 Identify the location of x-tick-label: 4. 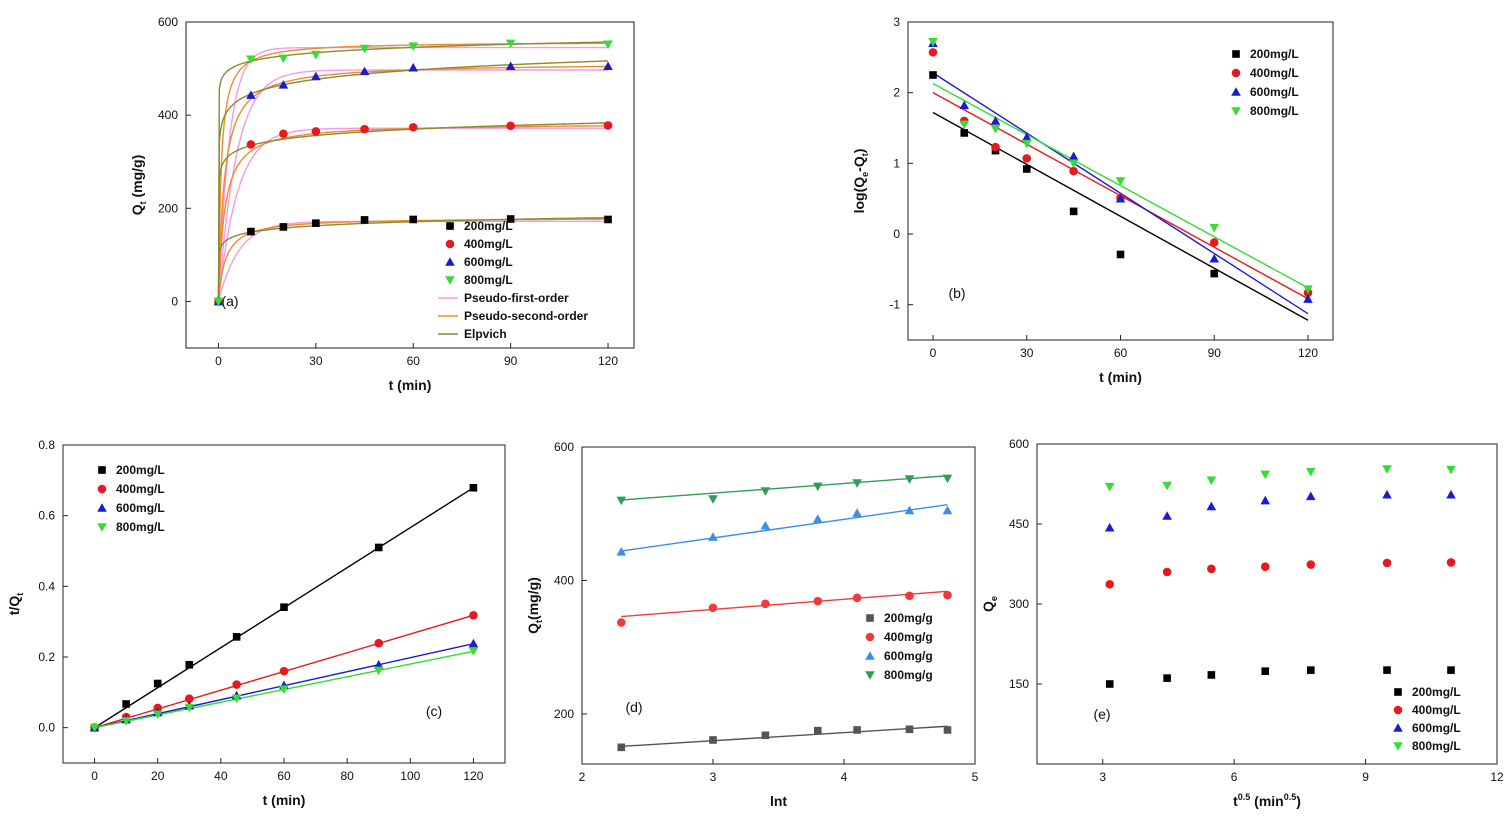
(844, 777).